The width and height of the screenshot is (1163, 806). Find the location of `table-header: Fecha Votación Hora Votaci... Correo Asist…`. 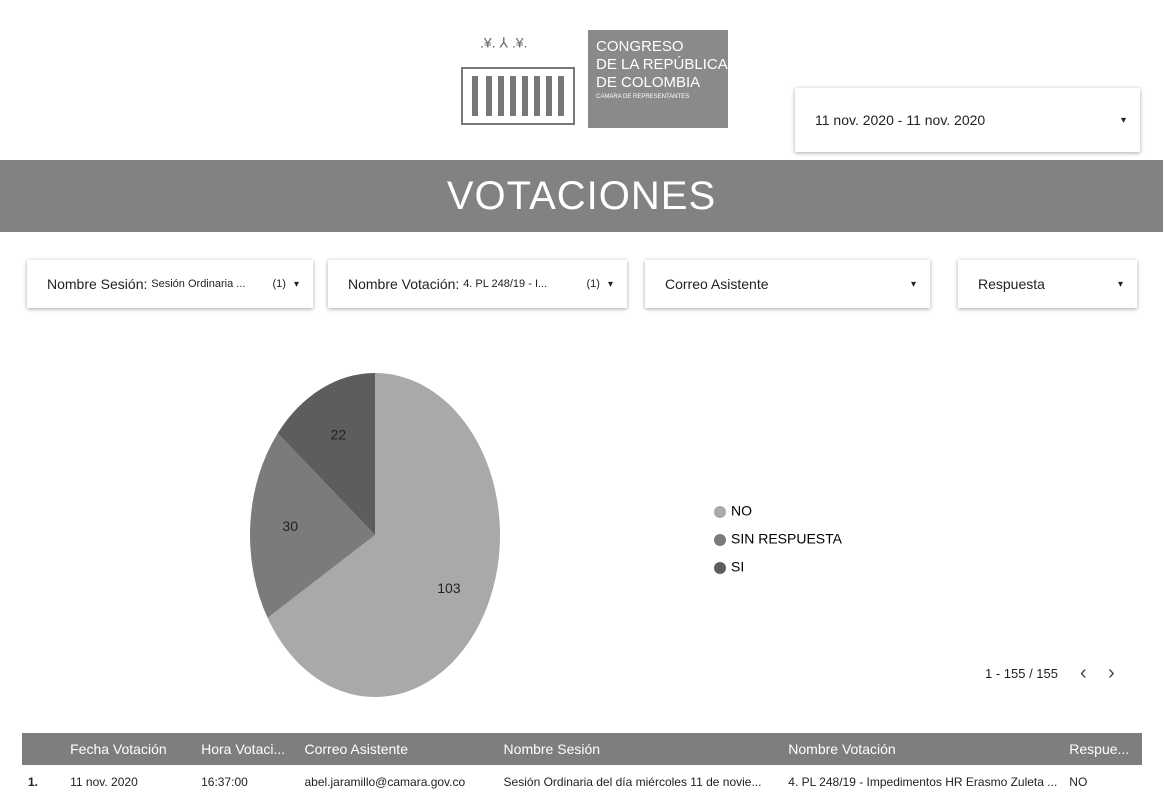

table-header: Fecha Votación Hora Votaci... Correo Asist… is located at coordinates (582, 749).